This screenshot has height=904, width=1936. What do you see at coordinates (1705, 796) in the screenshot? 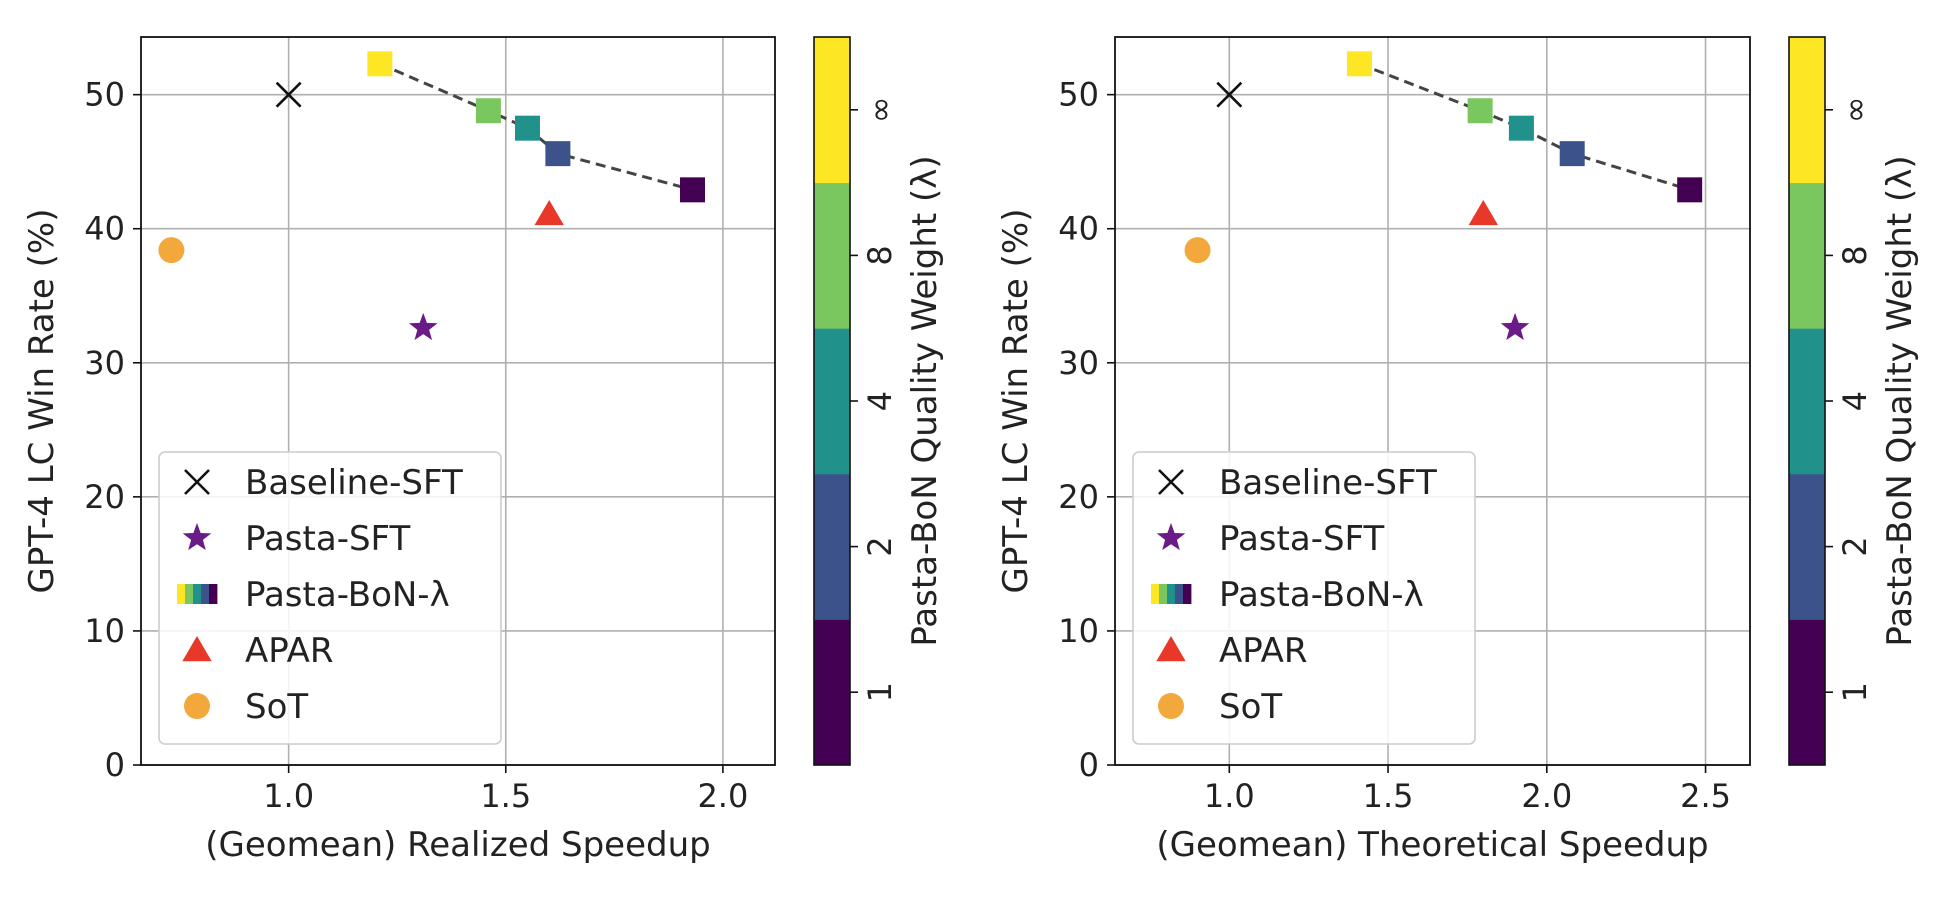
I see `x-tick-label: 2.5` at bounding box center [1705, 796].